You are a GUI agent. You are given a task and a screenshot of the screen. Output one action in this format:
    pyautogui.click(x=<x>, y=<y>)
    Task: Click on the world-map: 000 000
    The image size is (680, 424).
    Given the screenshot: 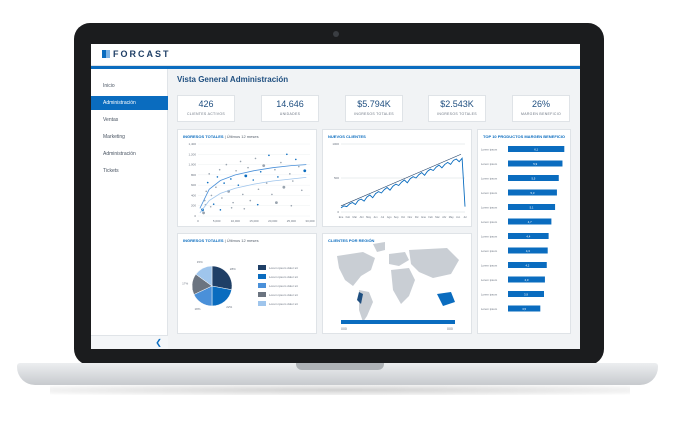 What is the action you would take?
    pyautogui.click(x=398, y=286)
    